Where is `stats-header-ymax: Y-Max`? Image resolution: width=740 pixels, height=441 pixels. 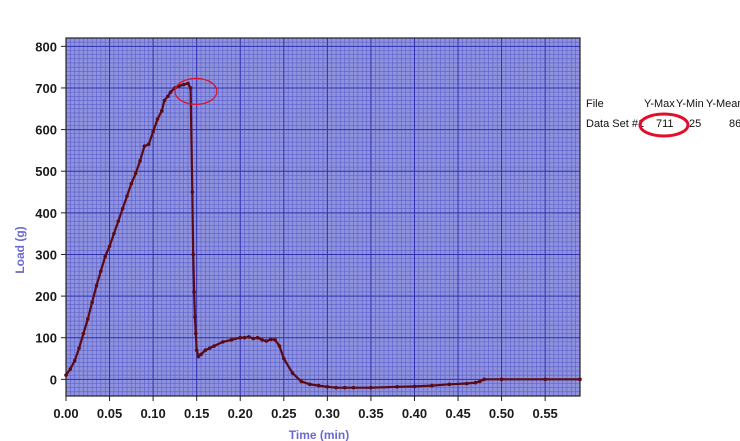
stats-header-ymax: Y-Max is located at coordinates (659, 104).